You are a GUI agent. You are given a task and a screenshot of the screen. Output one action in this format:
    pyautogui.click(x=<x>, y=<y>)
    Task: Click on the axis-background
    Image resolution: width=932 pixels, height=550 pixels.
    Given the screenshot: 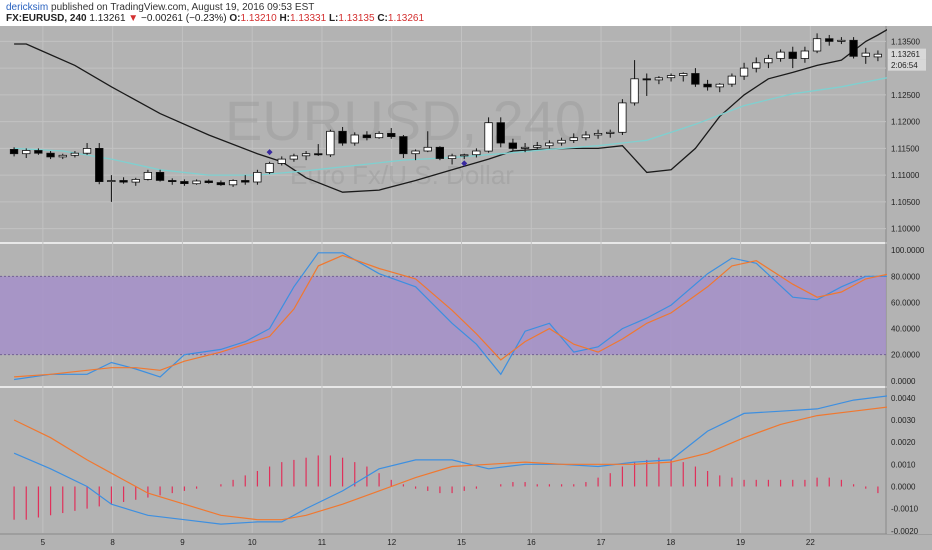 What is the action you would take?
    pyautogui.click(x=909, y=280)
    